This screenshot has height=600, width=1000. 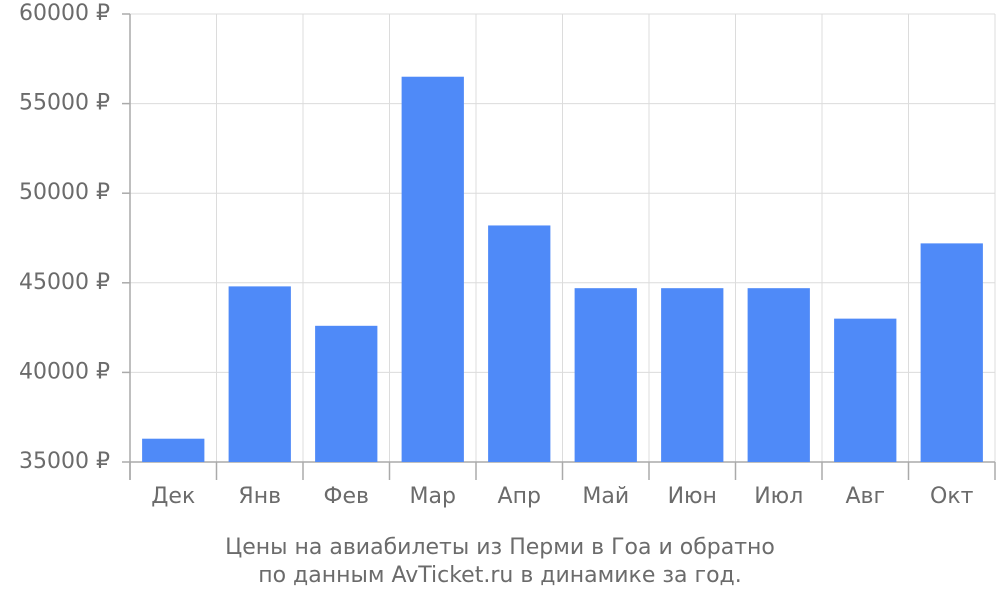 What do you see at coordinates (605, 496) in the screenshot?
I see `x-tick-label: Май` at bounding box center [605, 496].